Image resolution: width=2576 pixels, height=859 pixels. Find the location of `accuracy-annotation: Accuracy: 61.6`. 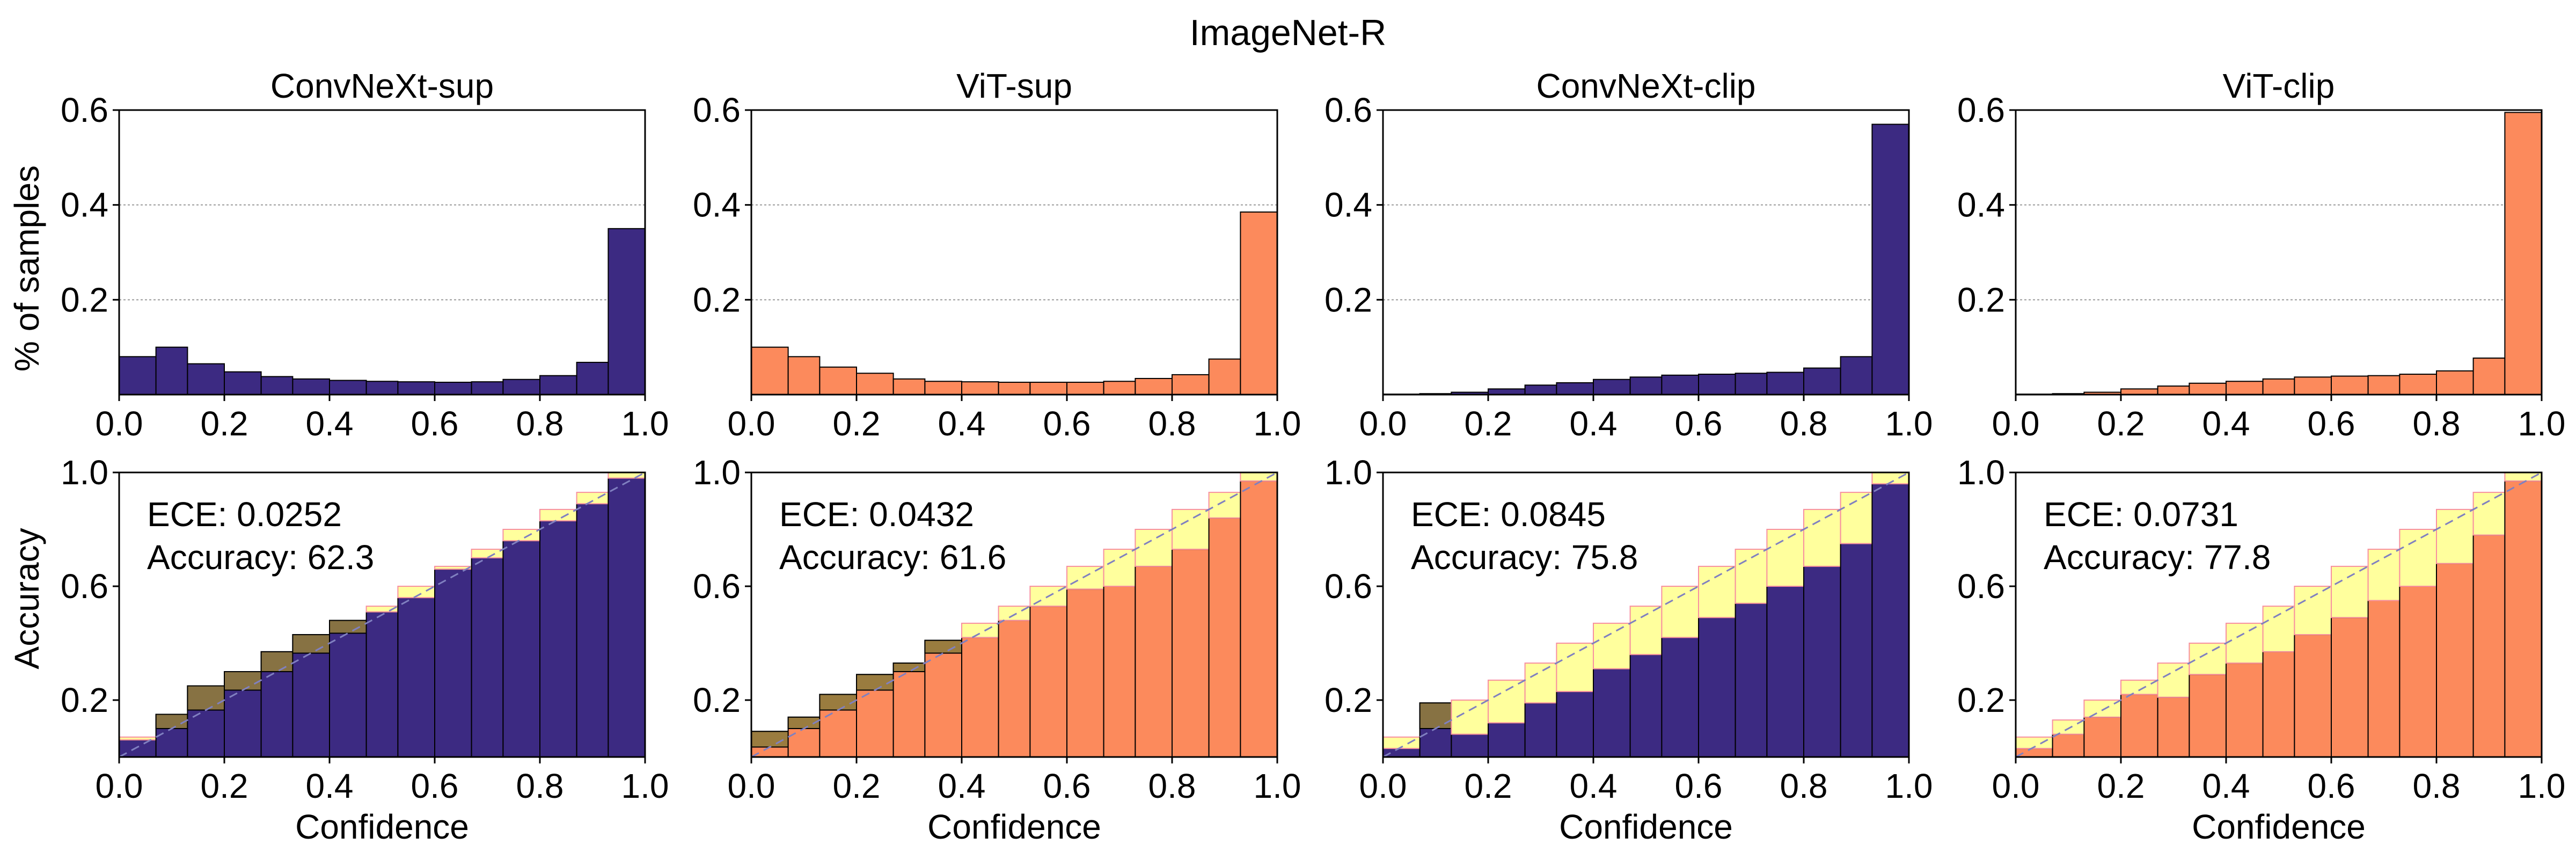

accuracy-annotation: Accuracy: 61.6 is located at coordinates (892, 557).